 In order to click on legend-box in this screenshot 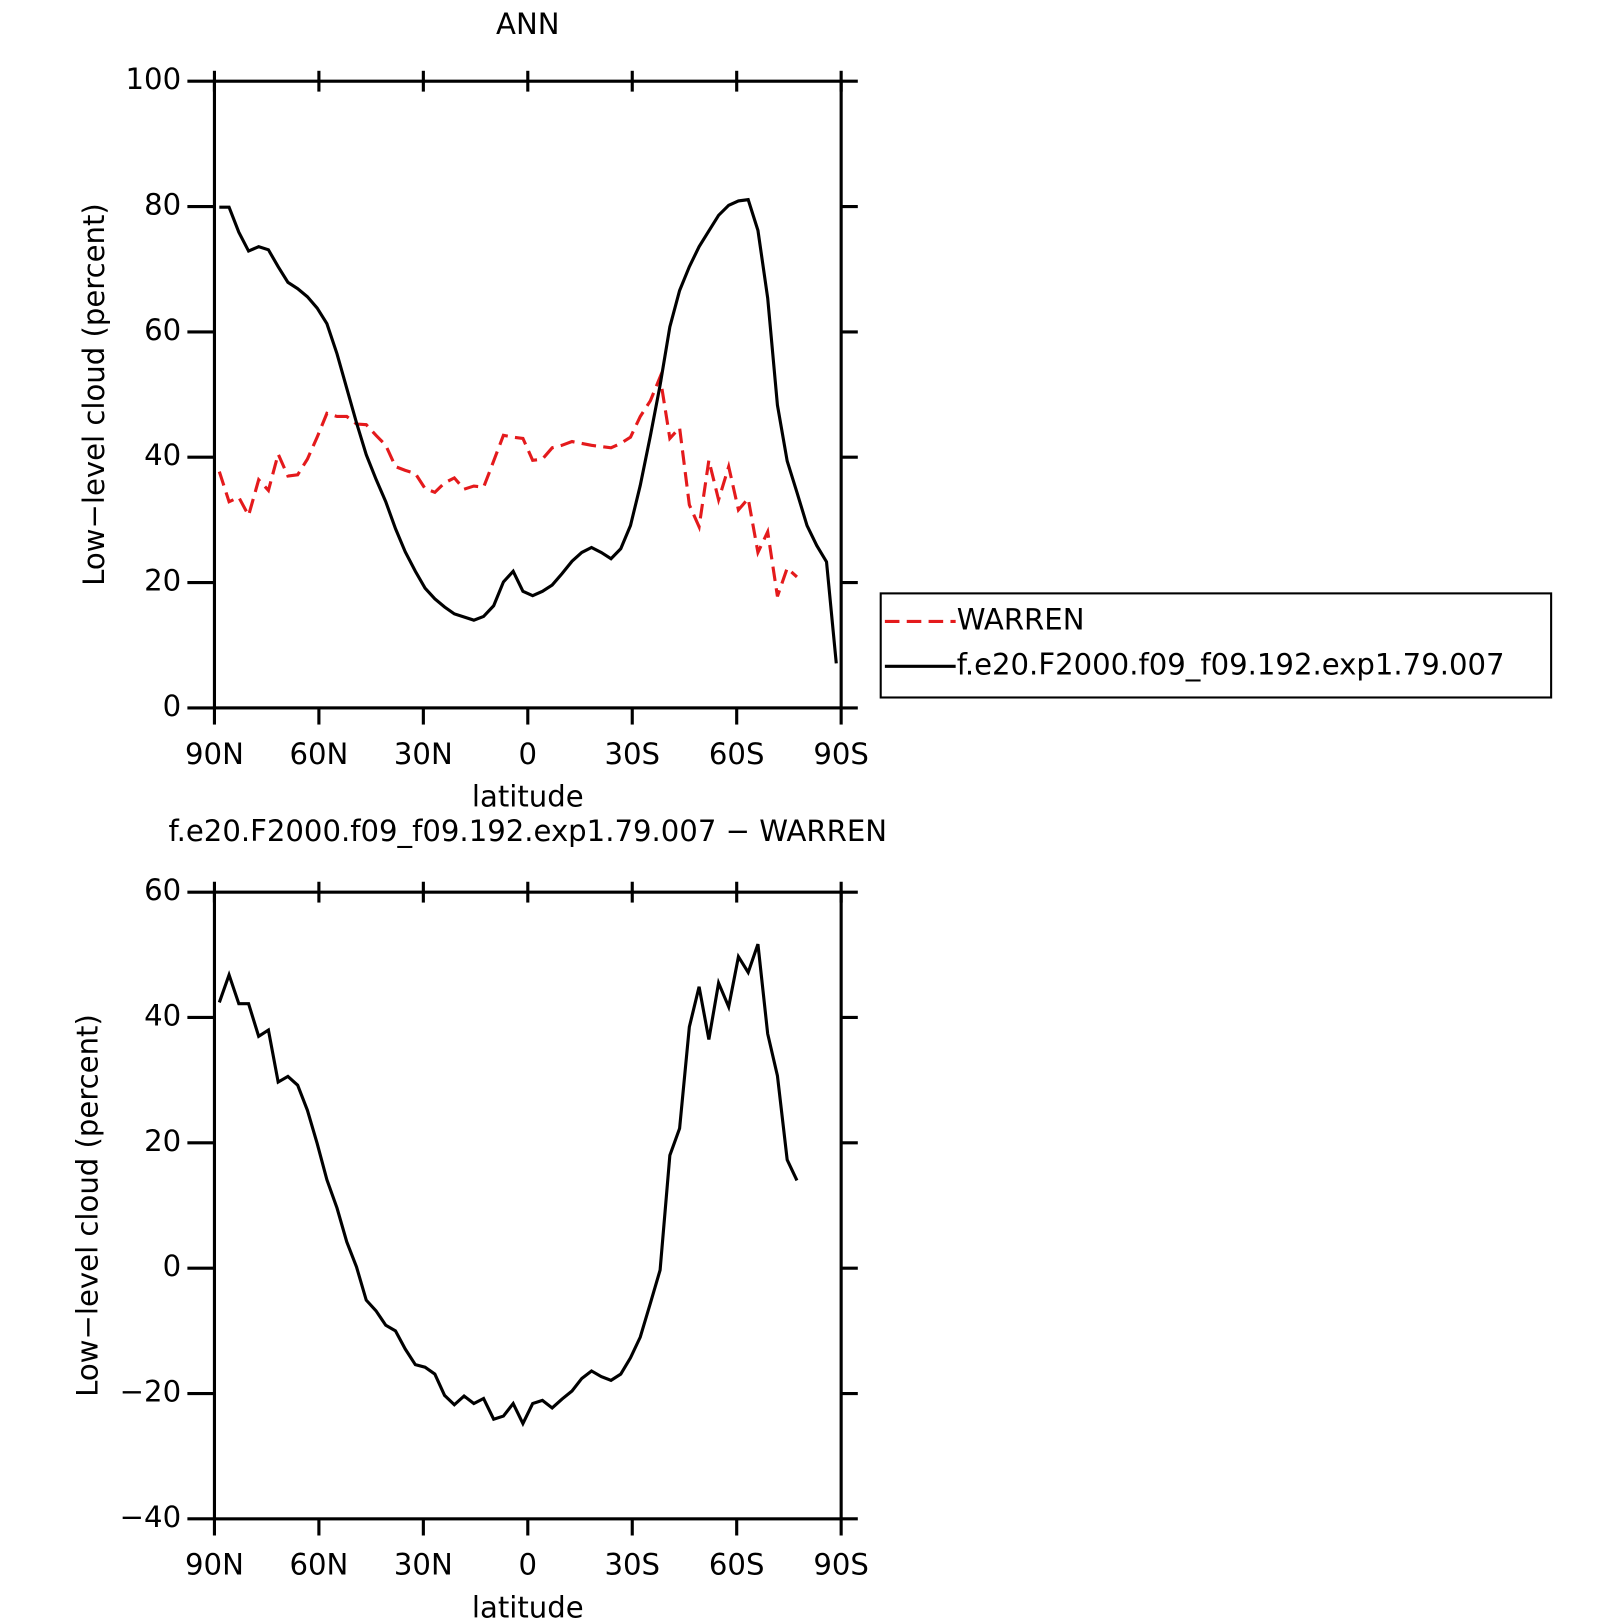, I will do `click(1216, 645)`.